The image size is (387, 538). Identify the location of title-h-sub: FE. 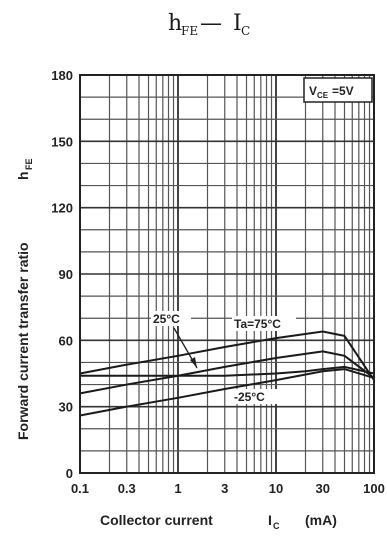
(189, 31).